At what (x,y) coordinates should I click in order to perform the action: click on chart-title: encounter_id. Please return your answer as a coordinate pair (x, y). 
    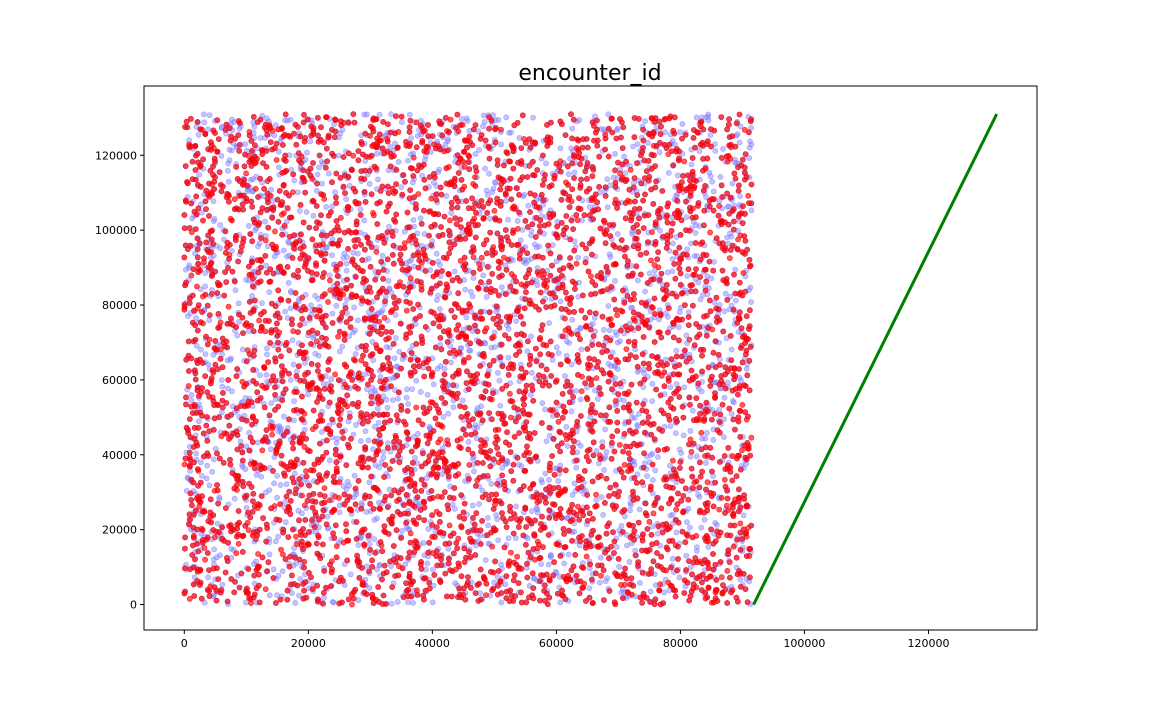
    Looking at the image, I should click on (589, 73).